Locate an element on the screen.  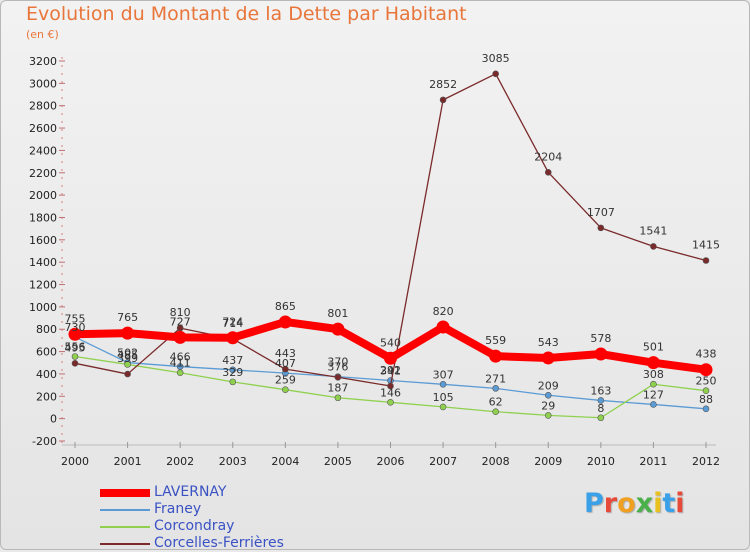
chart-subtitle: (en €) is located at coordinates (42, 34).